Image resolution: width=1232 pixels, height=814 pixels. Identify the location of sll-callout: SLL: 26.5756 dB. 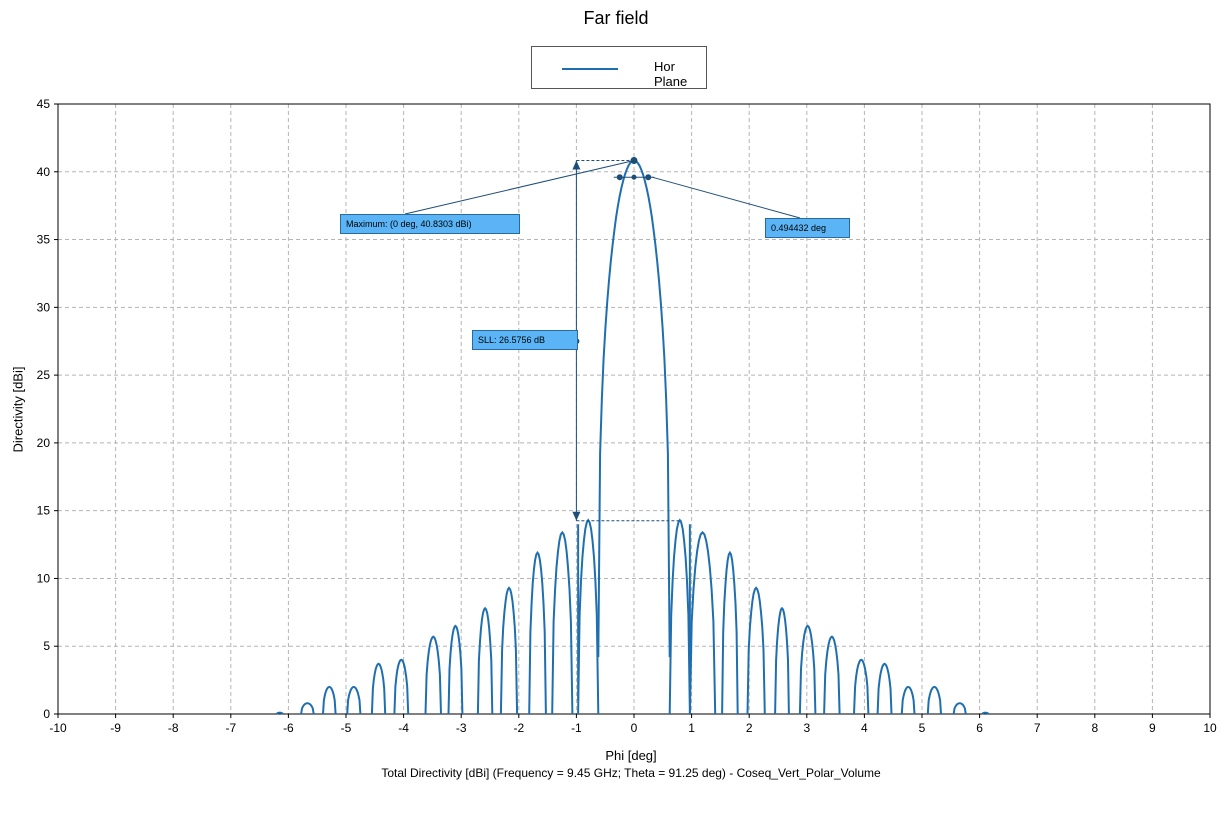
(525, 340).